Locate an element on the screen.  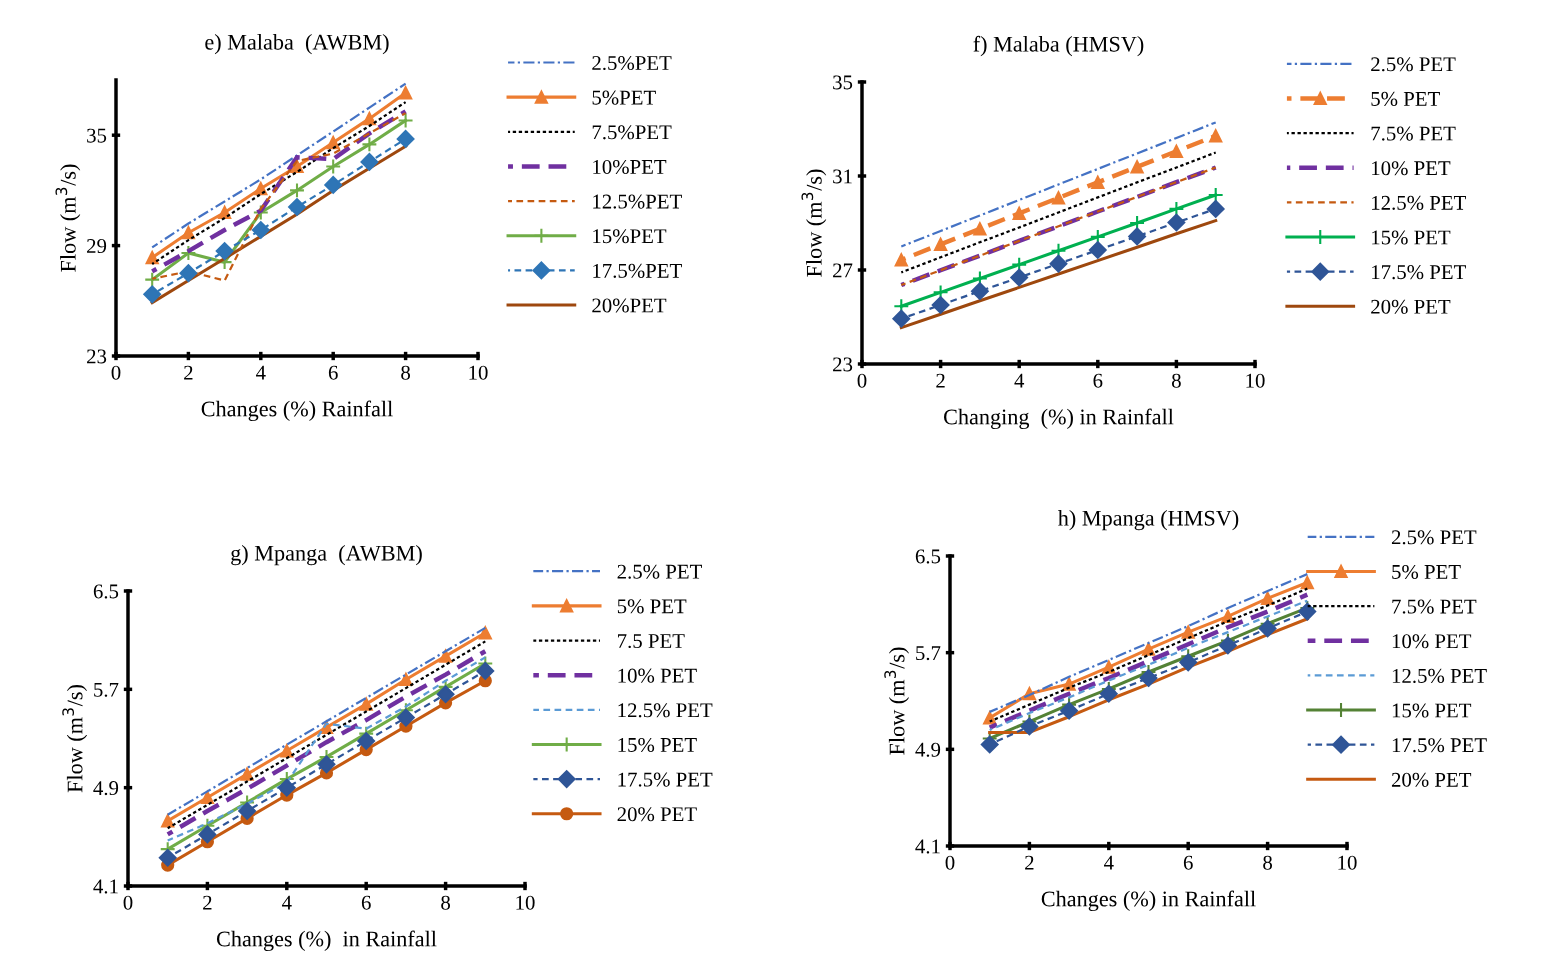
legend-label: 17.5%PET is located at coordinates (637, 270).